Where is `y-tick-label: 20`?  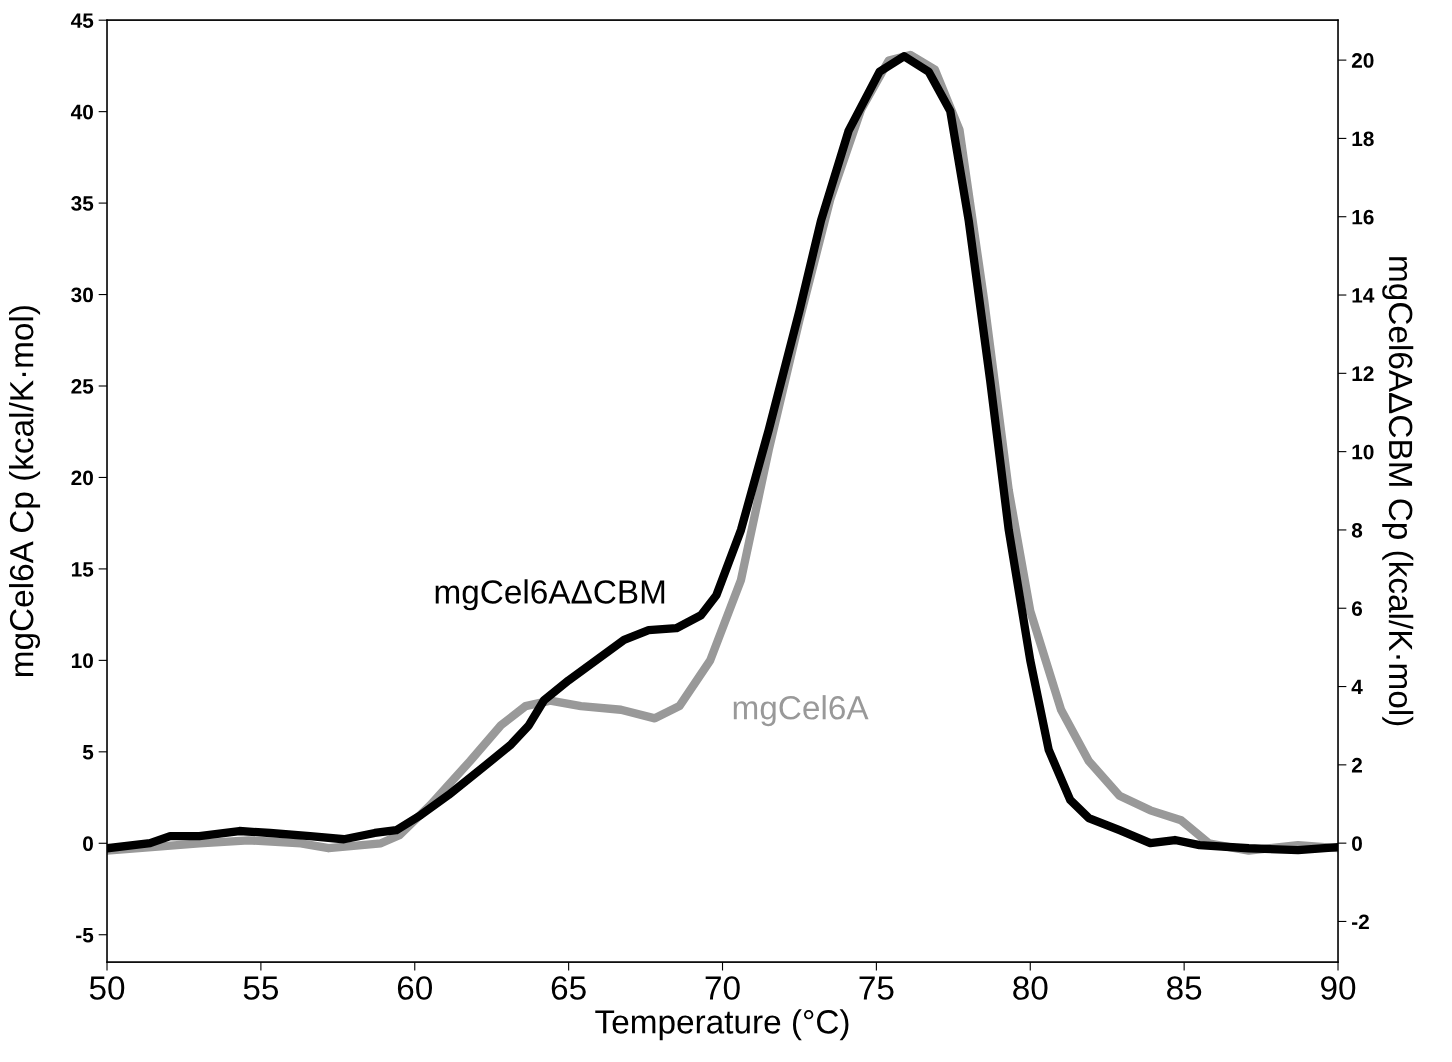 y-tick-label: 20 is located at coordinates (82, 478).